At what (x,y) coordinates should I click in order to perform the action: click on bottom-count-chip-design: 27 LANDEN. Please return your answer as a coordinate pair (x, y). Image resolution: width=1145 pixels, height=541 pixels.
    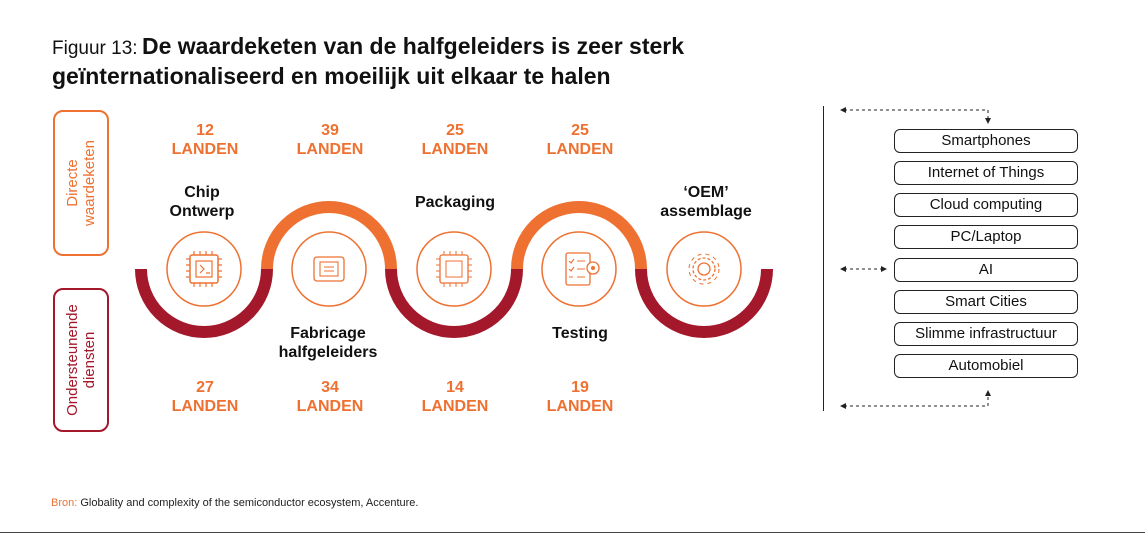
    Looking at the image, I should click on (205, 397).